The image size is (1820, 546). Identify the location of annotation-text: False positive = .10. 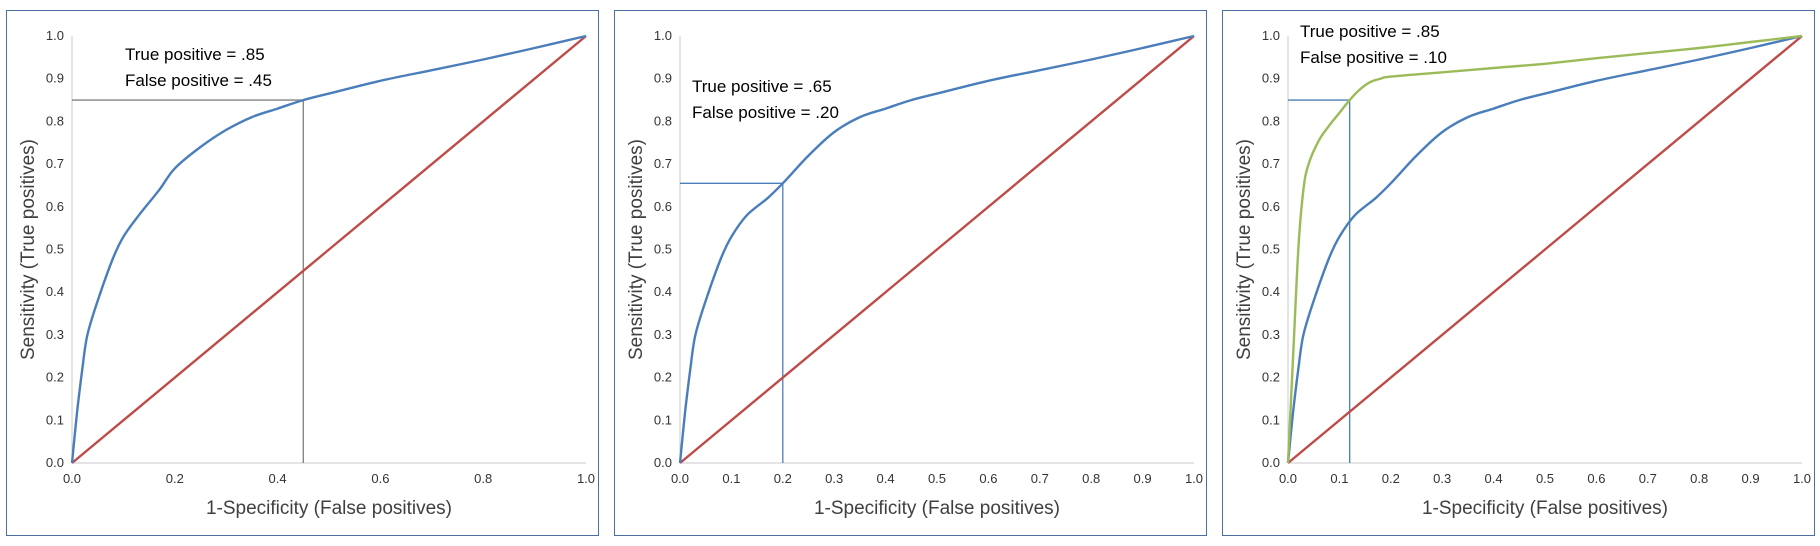
(1373, 57).